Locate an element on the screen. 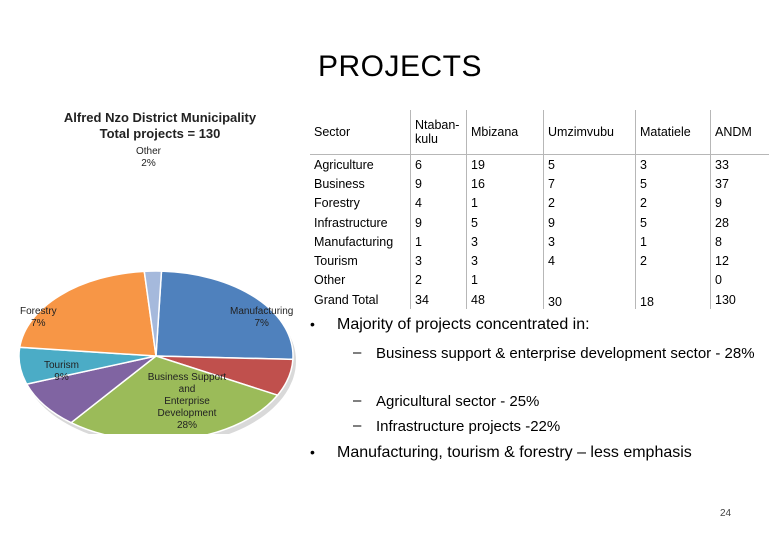 The image size is (780, 540). header-matatiele: Matatiele is located at coordinates (673, 132).